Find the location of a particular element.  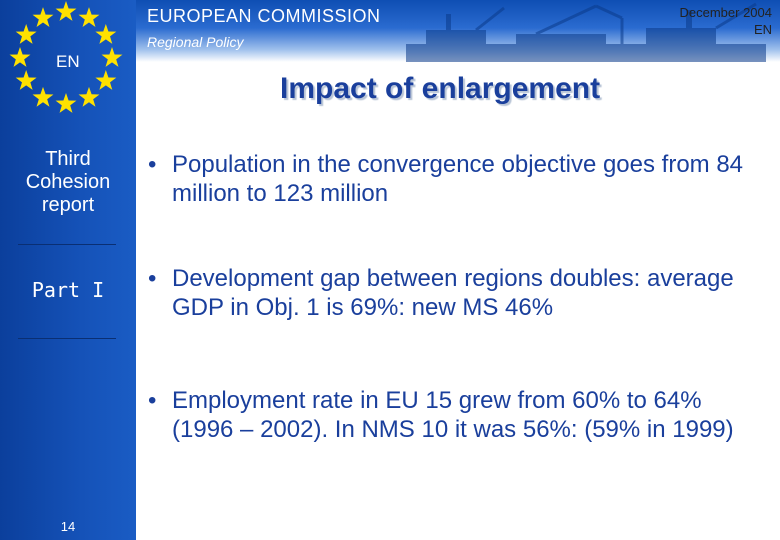

language-code: EN is located at coordinates (68, 61).